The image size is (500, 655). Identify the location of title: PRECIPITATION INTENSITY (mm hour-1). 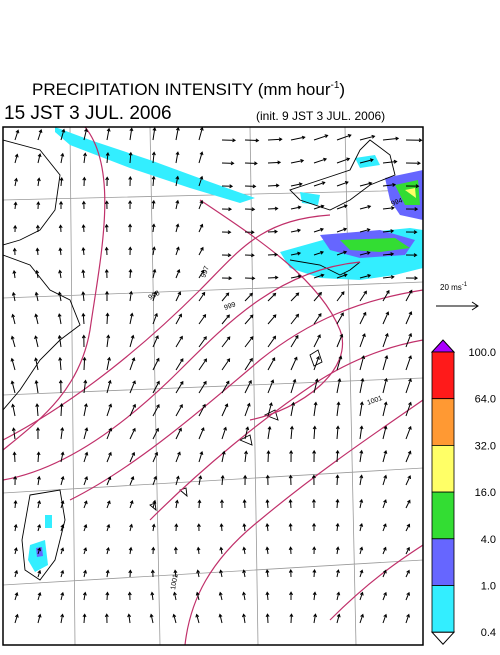
(188, 89).